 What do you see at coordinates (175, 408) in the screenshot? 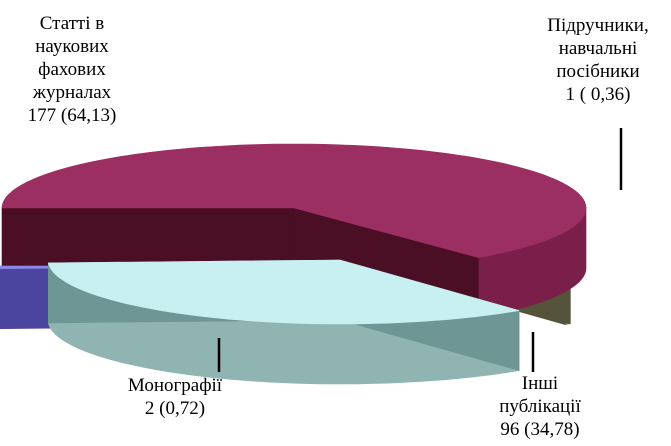
I see `label-monographs-value: 2 (0,72)` at bounding box center [175, 408].